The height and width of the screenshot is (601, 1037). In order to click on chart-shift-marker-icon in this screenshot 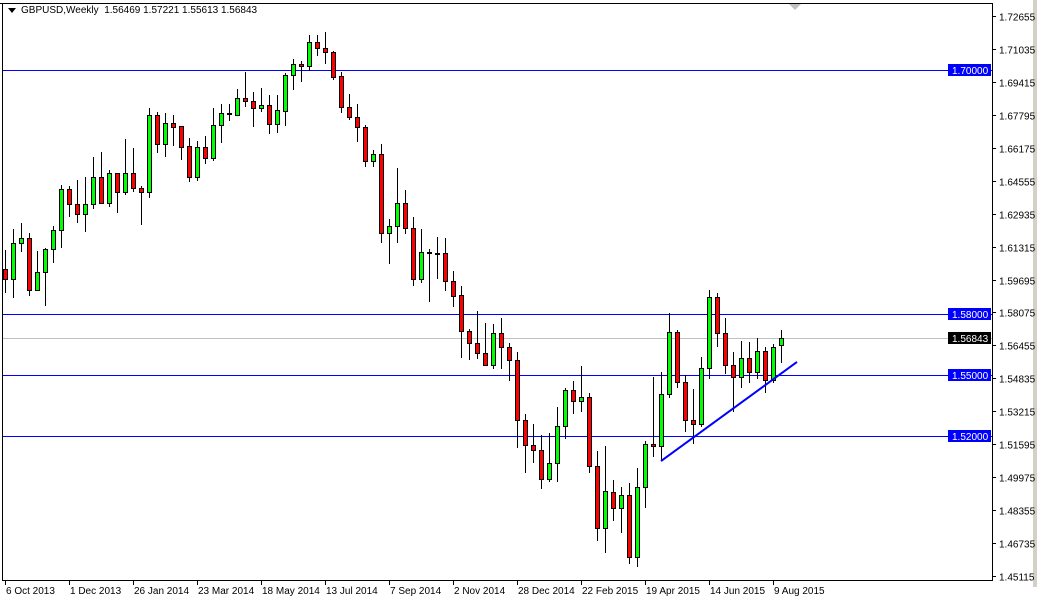, I will do `click(795, 7)`.